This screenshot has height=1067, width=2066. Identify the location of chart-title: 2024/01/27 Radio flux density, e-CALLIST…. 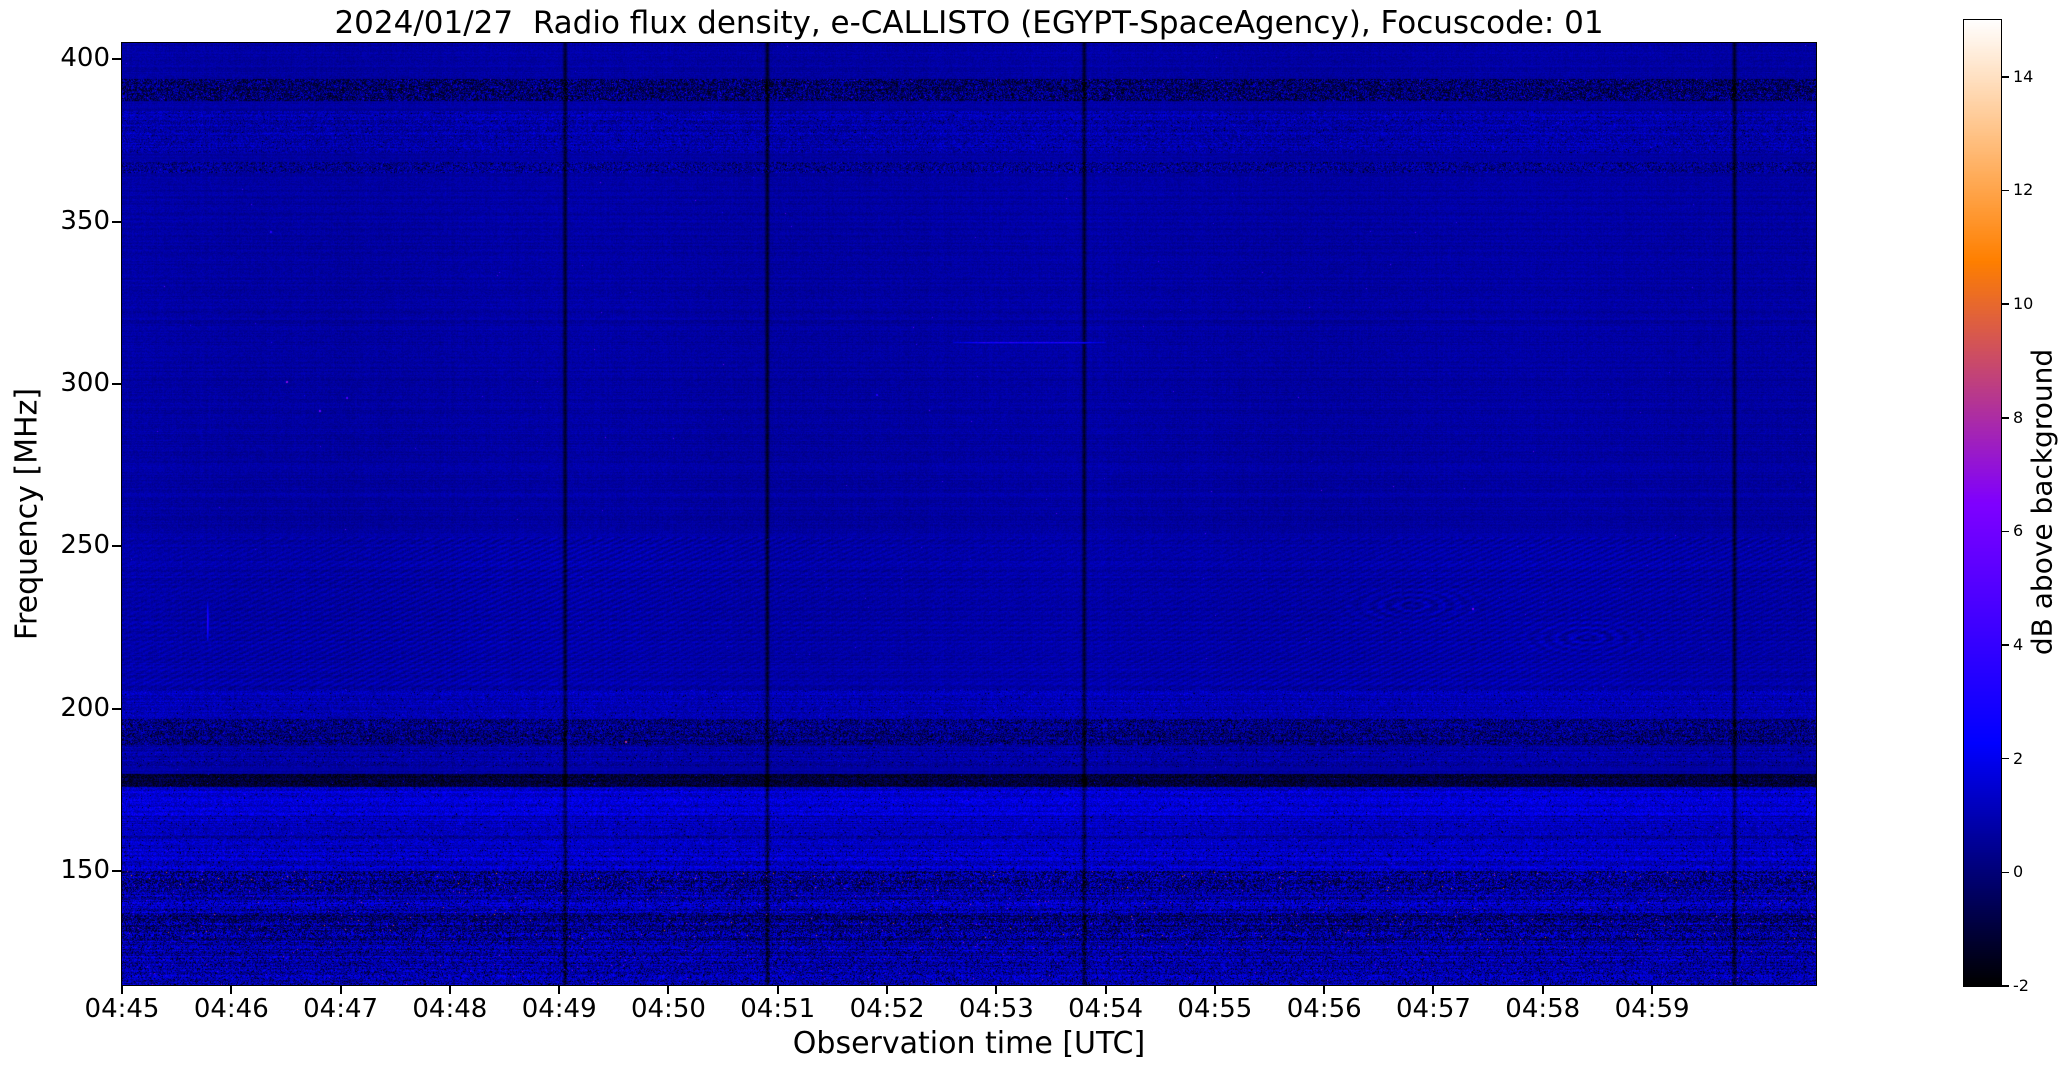
(969, 23).